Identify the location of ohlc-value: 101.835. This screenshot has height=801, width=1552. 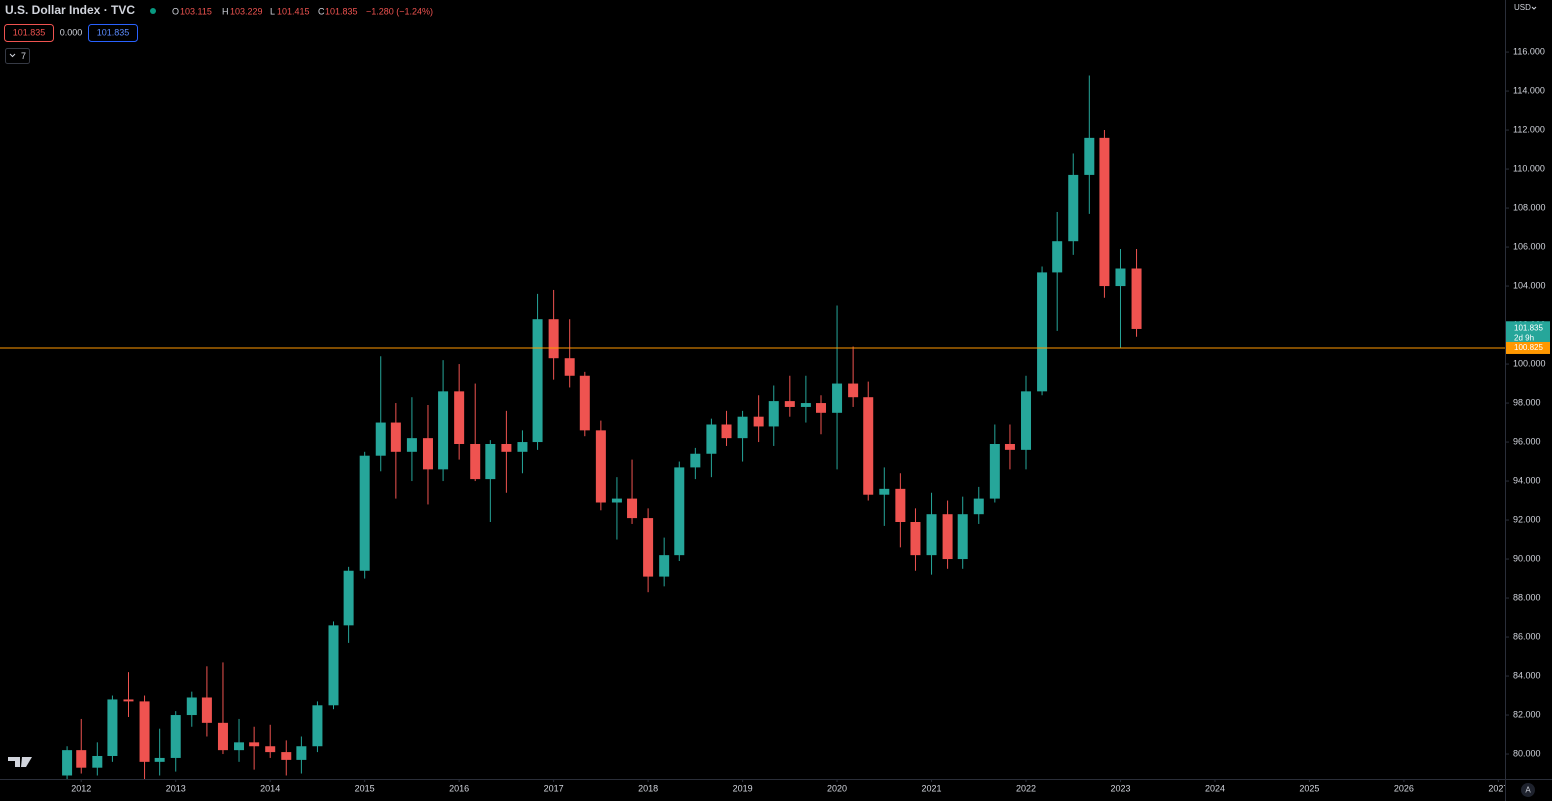
(341, 11).